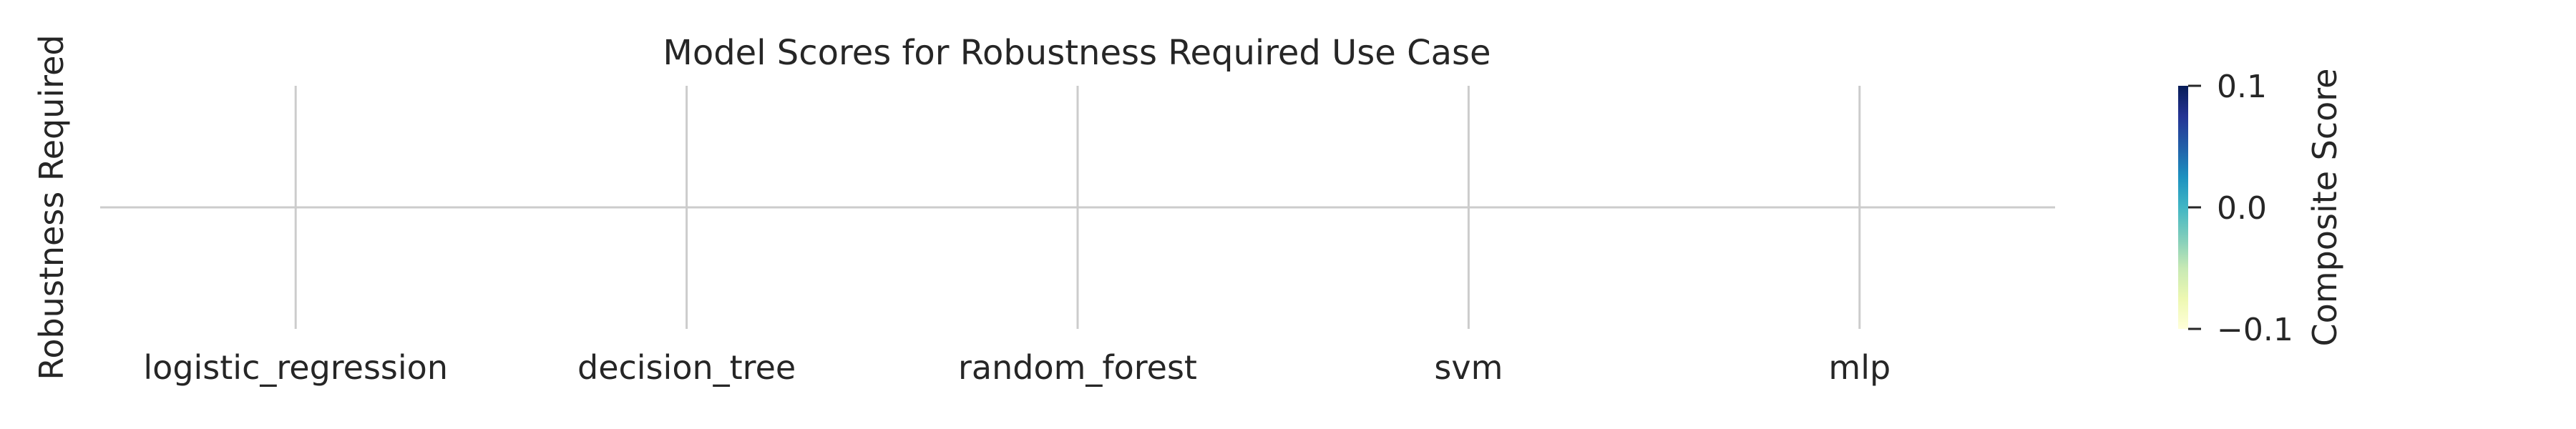 The image size is (2576, 429). What do you see at coordinates (1077, 367) in the screenshot?
I see `column-label: random_forest` at bounding box center [1077, 367].